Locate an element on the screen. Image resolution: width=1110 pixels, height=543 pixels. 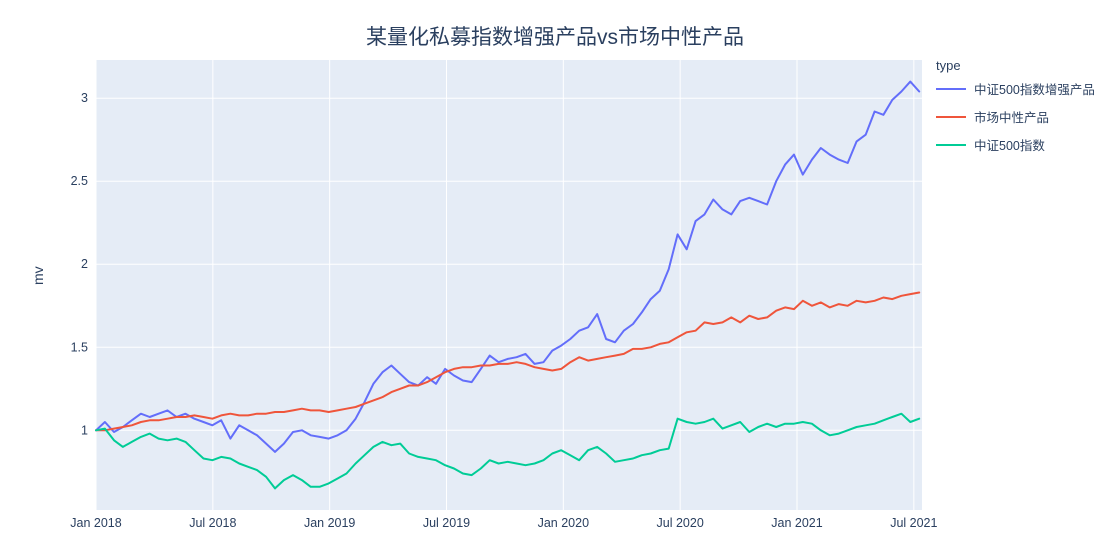
legend-item-0: 中证500指数增强产品 is located at coordinates (1023, 88).